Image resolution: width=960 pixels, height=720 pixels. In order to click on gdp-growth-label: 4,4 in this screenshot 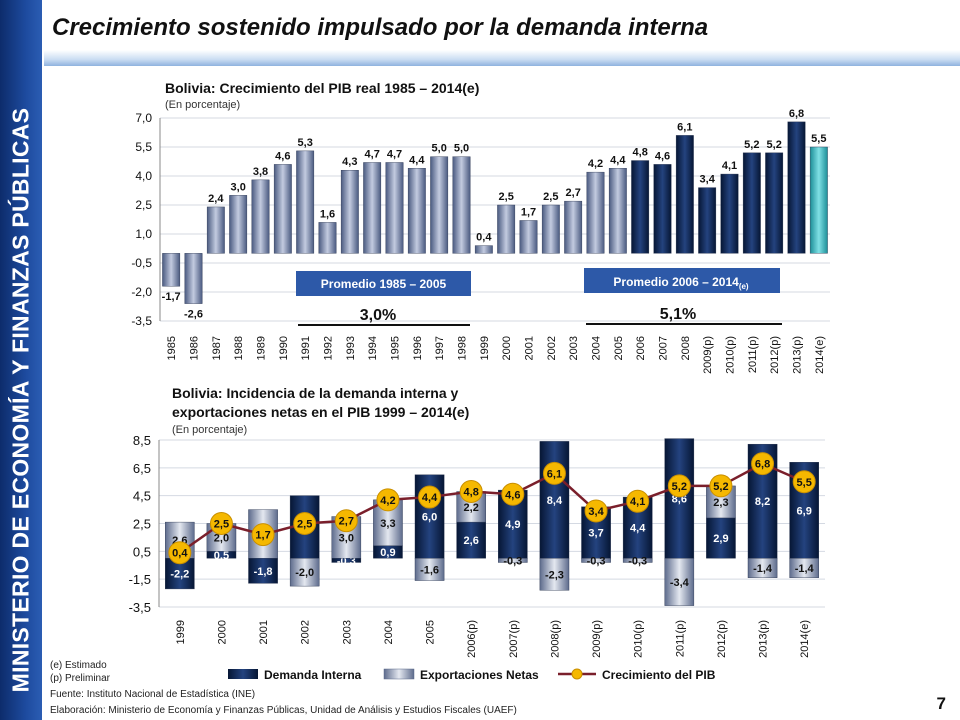, I will do `click(430, 498)`.